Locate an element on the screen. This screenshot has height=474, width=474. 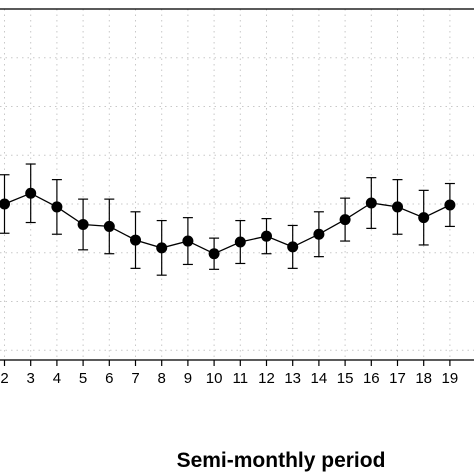
x-tick-label-2: 2 is located at coordinates (4, 378).